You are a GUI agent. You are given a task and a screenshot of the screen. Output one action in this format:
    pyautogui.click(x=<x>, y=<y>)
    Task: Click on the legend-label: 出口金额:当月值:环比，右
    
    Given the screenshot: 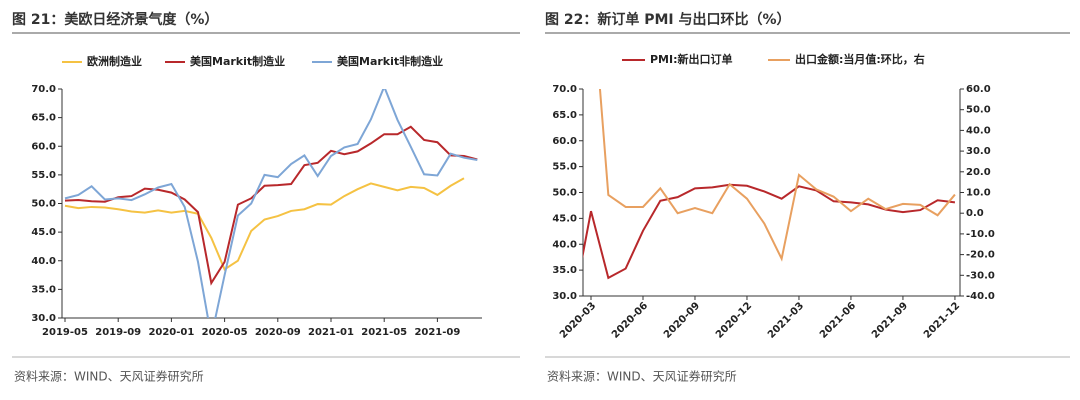 What is the action you would take?
    pyautogui.click(x=860, y=59)
    